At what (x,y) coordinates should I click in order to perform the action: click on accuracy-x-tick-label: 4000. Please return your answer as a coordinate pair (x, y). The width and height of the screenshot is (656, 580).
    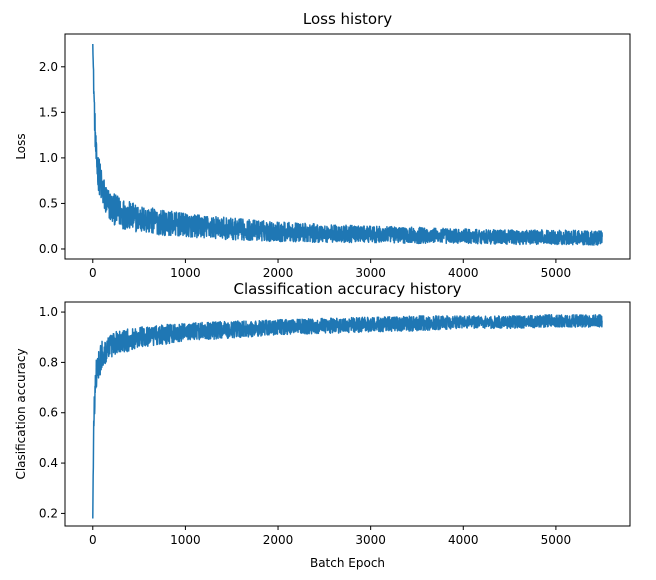
    Looking at the image, I should click on (463, 540).